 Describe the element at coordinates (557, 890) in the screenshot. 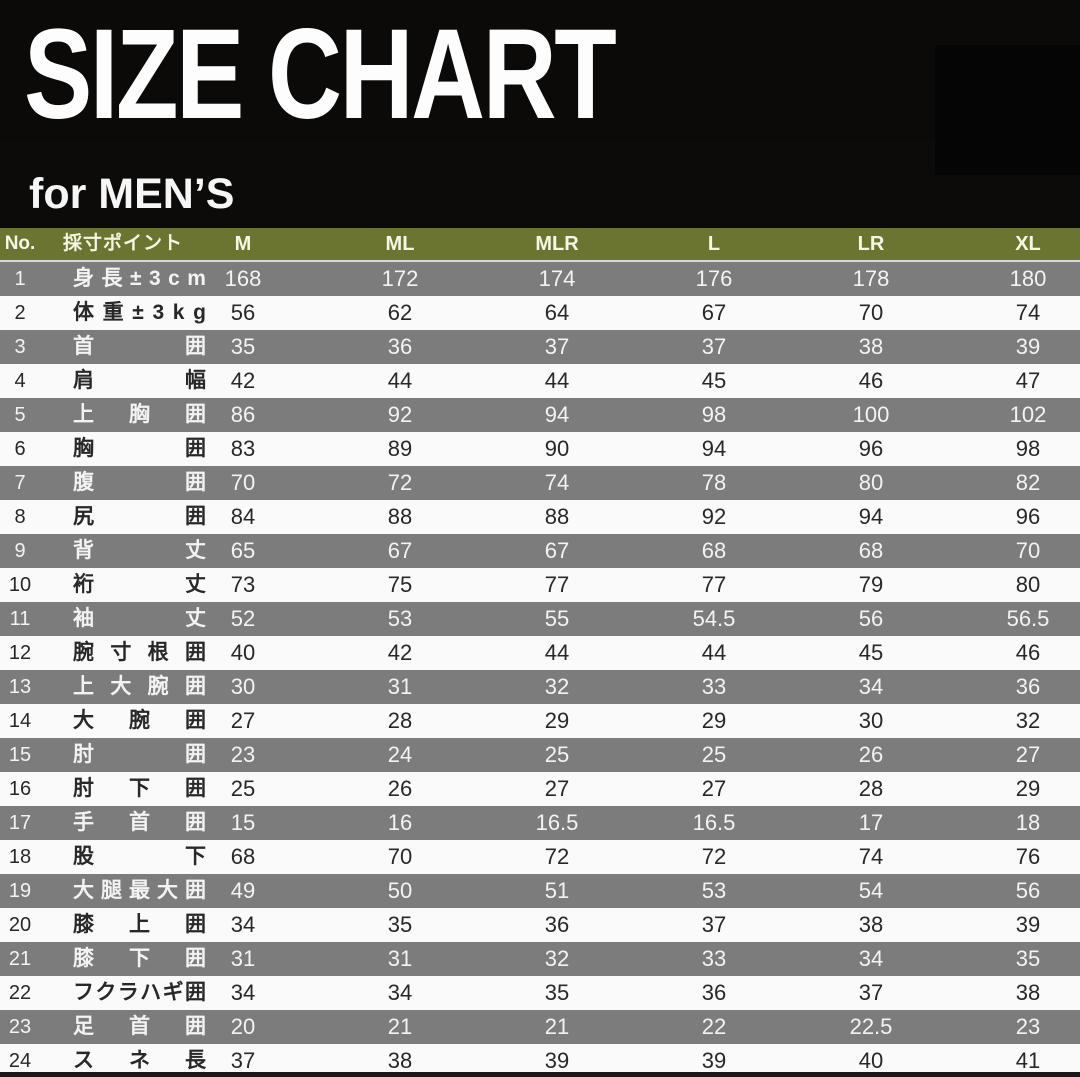

I see `size-value-mlr: 51` at that location.